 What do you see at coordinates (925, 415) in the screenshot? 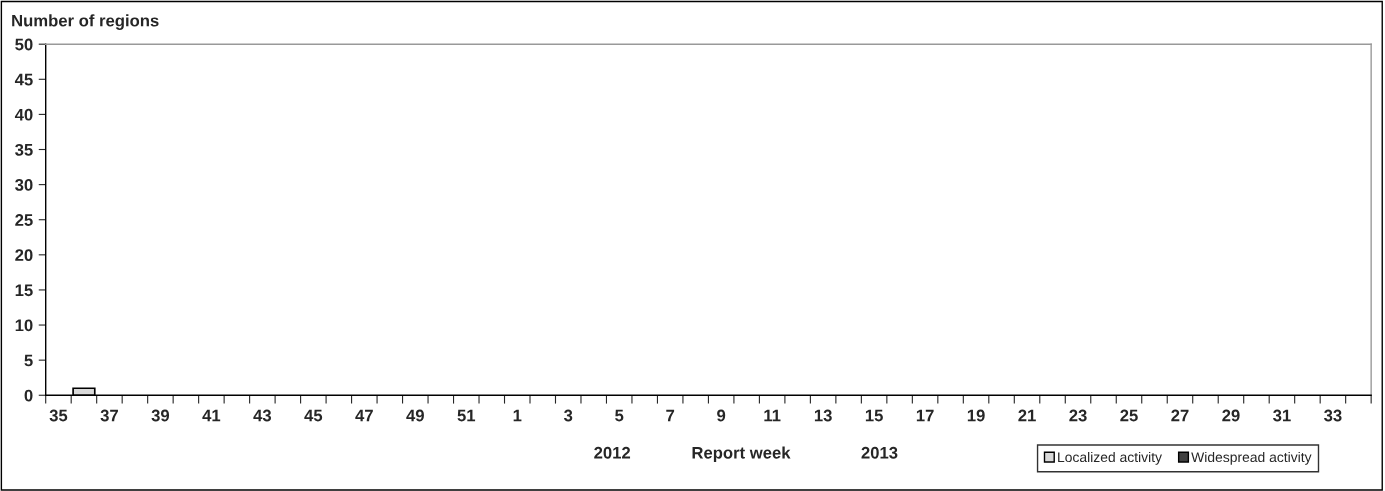
I see `x-tick-label: 17` at bounding box center [925, 415].